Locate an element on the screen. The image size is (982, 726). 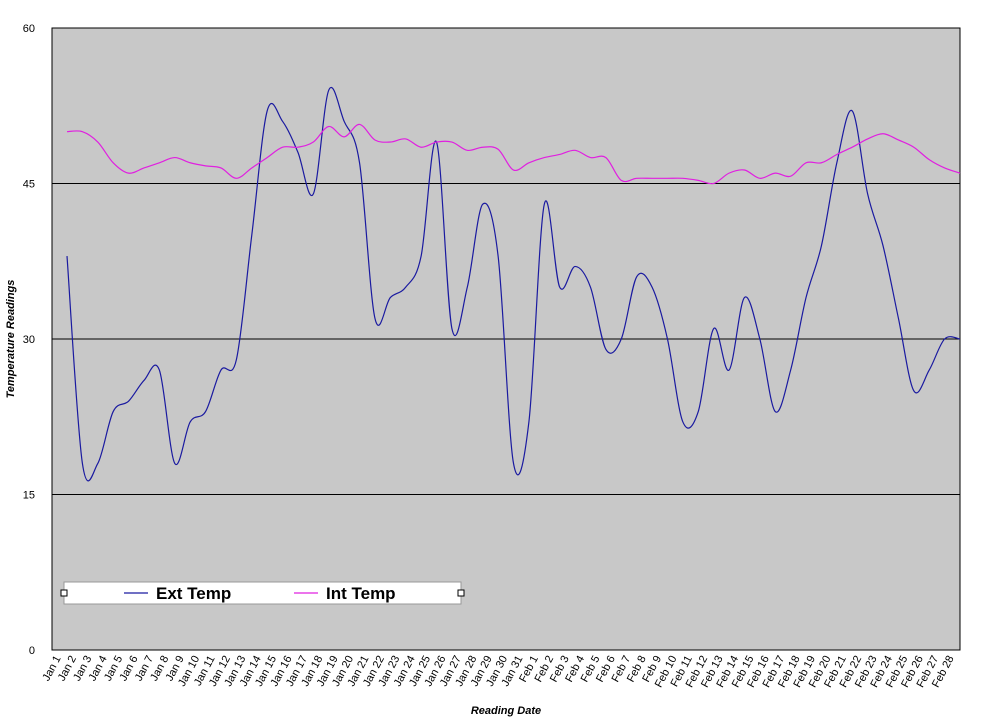
series-line is located at coordinates (513, 154).